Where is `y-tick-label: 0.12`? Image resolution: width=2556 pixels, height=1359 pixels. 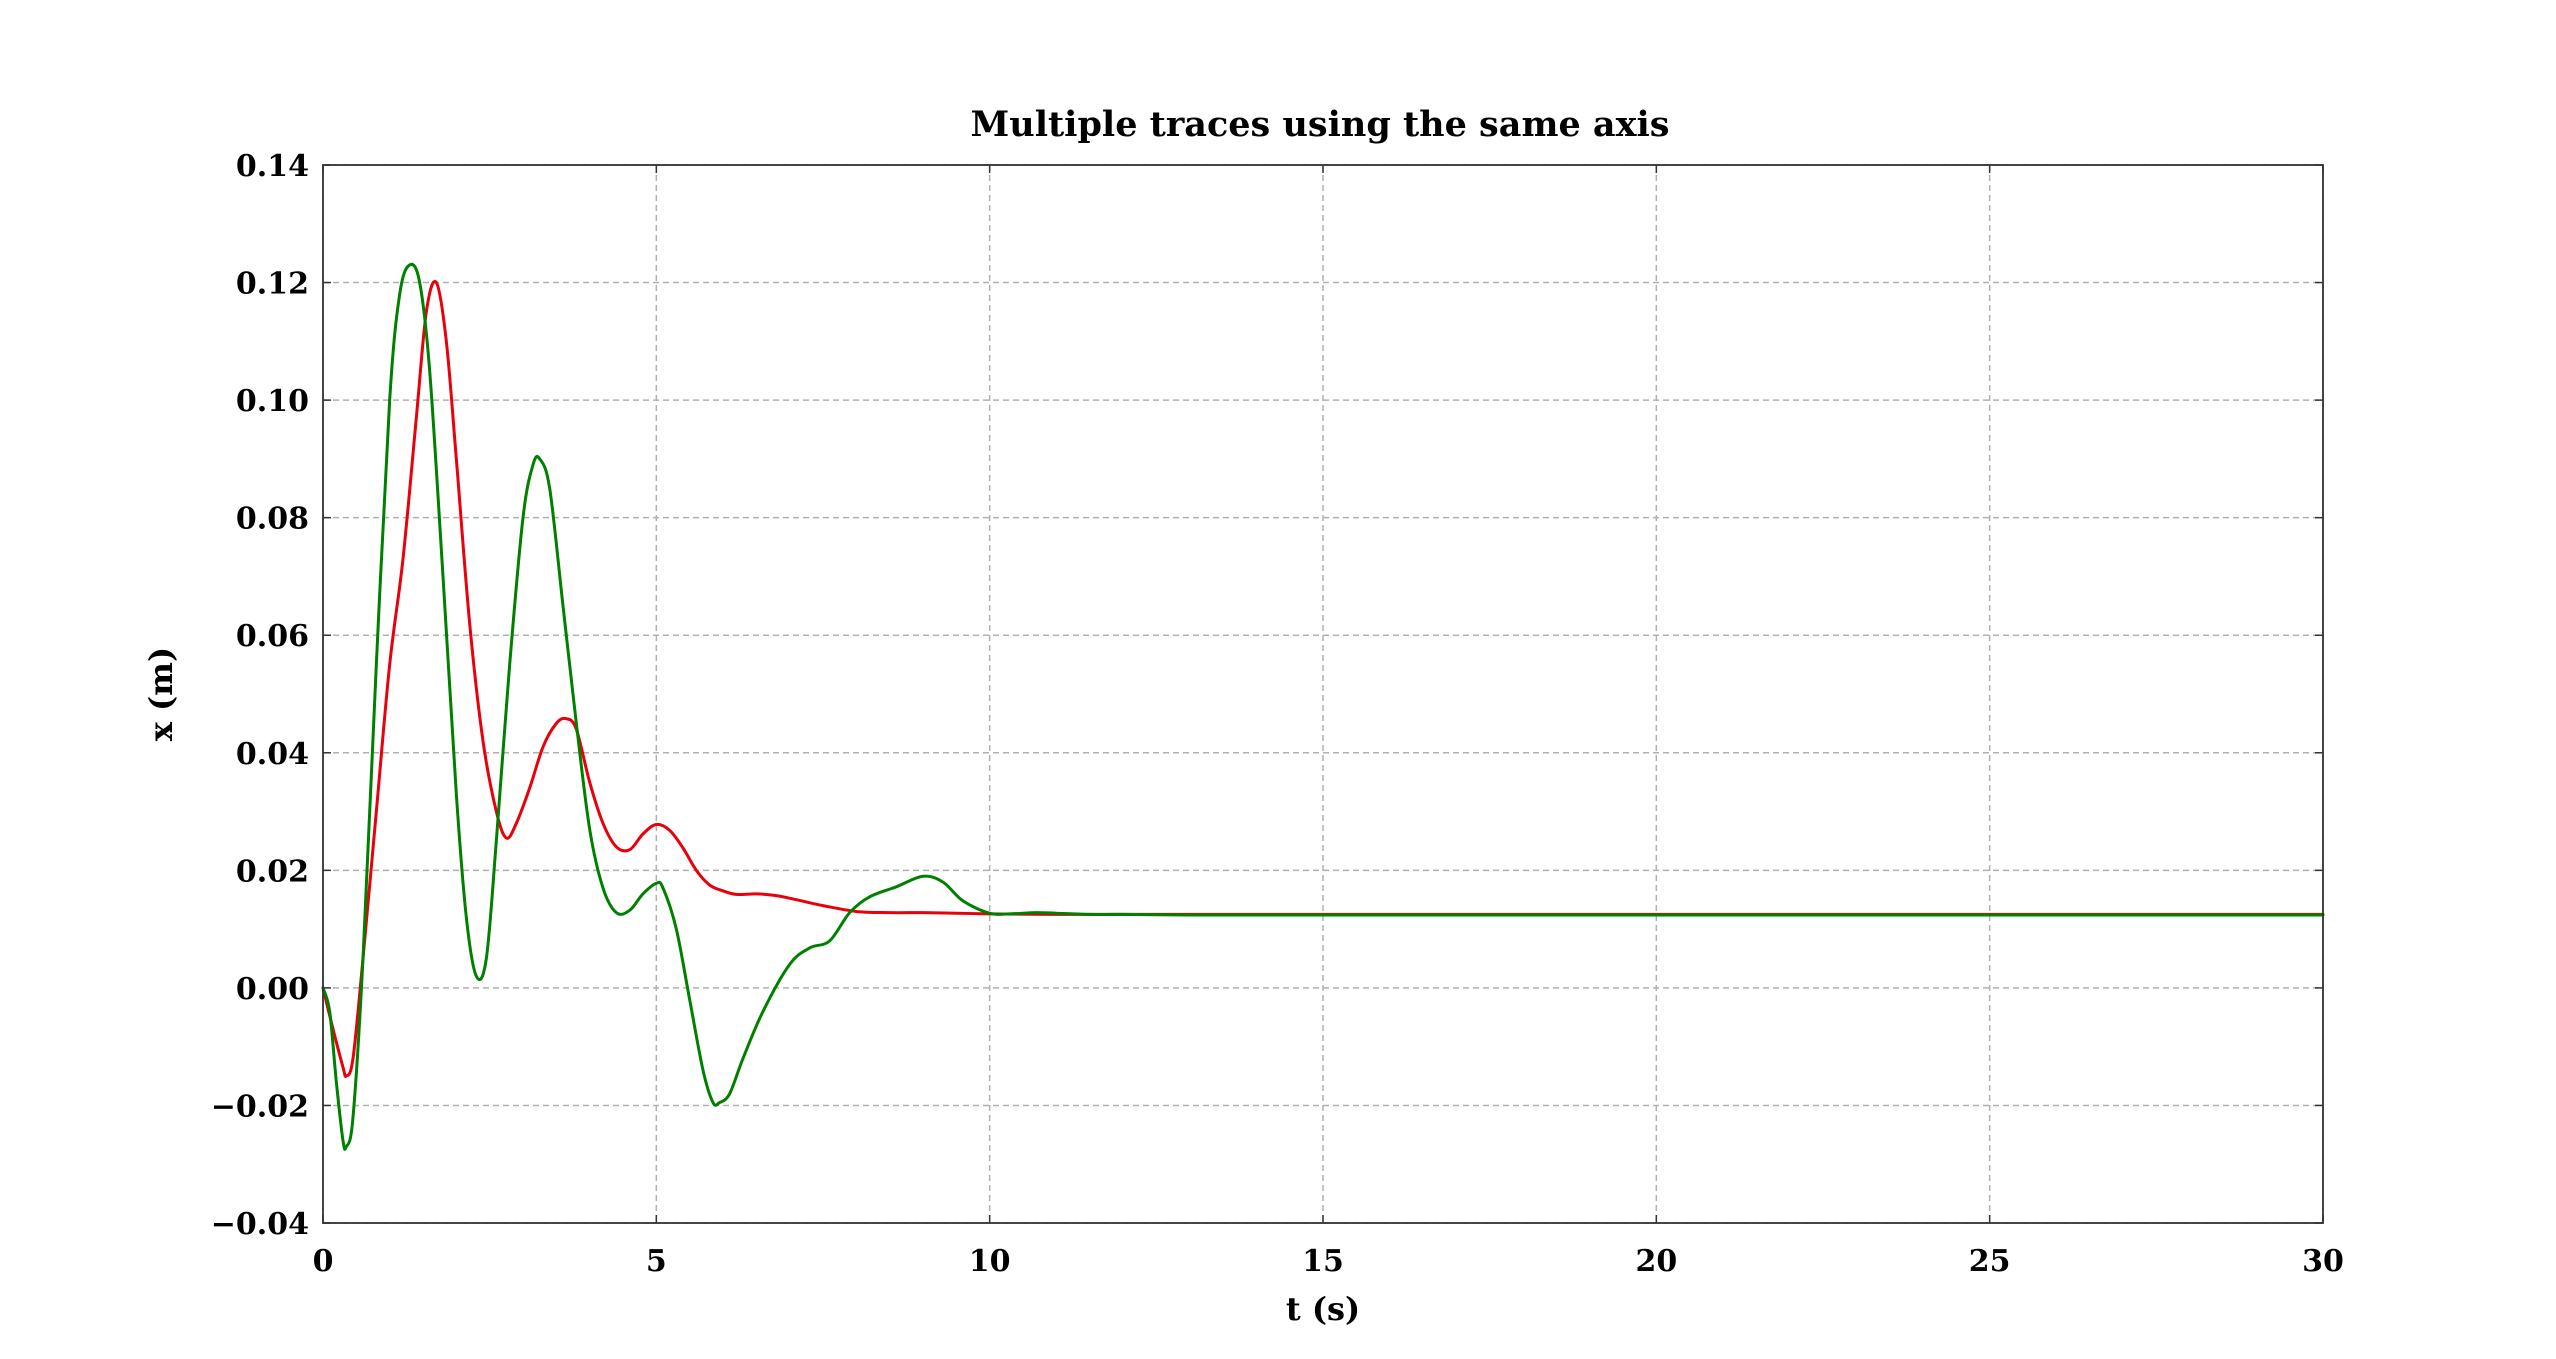 y-tick-label: 0.12 is located at coordinates (272, 284).